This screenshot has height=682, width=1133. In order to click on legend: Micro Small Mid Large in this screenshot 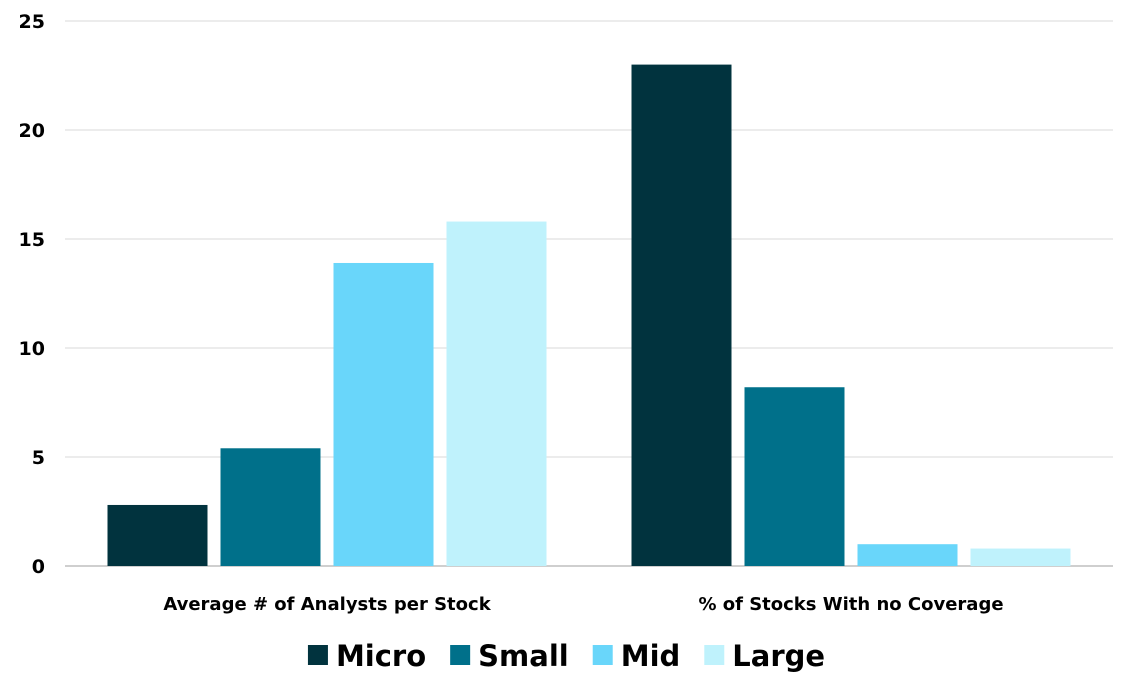, I will do `click(566, 656)`.